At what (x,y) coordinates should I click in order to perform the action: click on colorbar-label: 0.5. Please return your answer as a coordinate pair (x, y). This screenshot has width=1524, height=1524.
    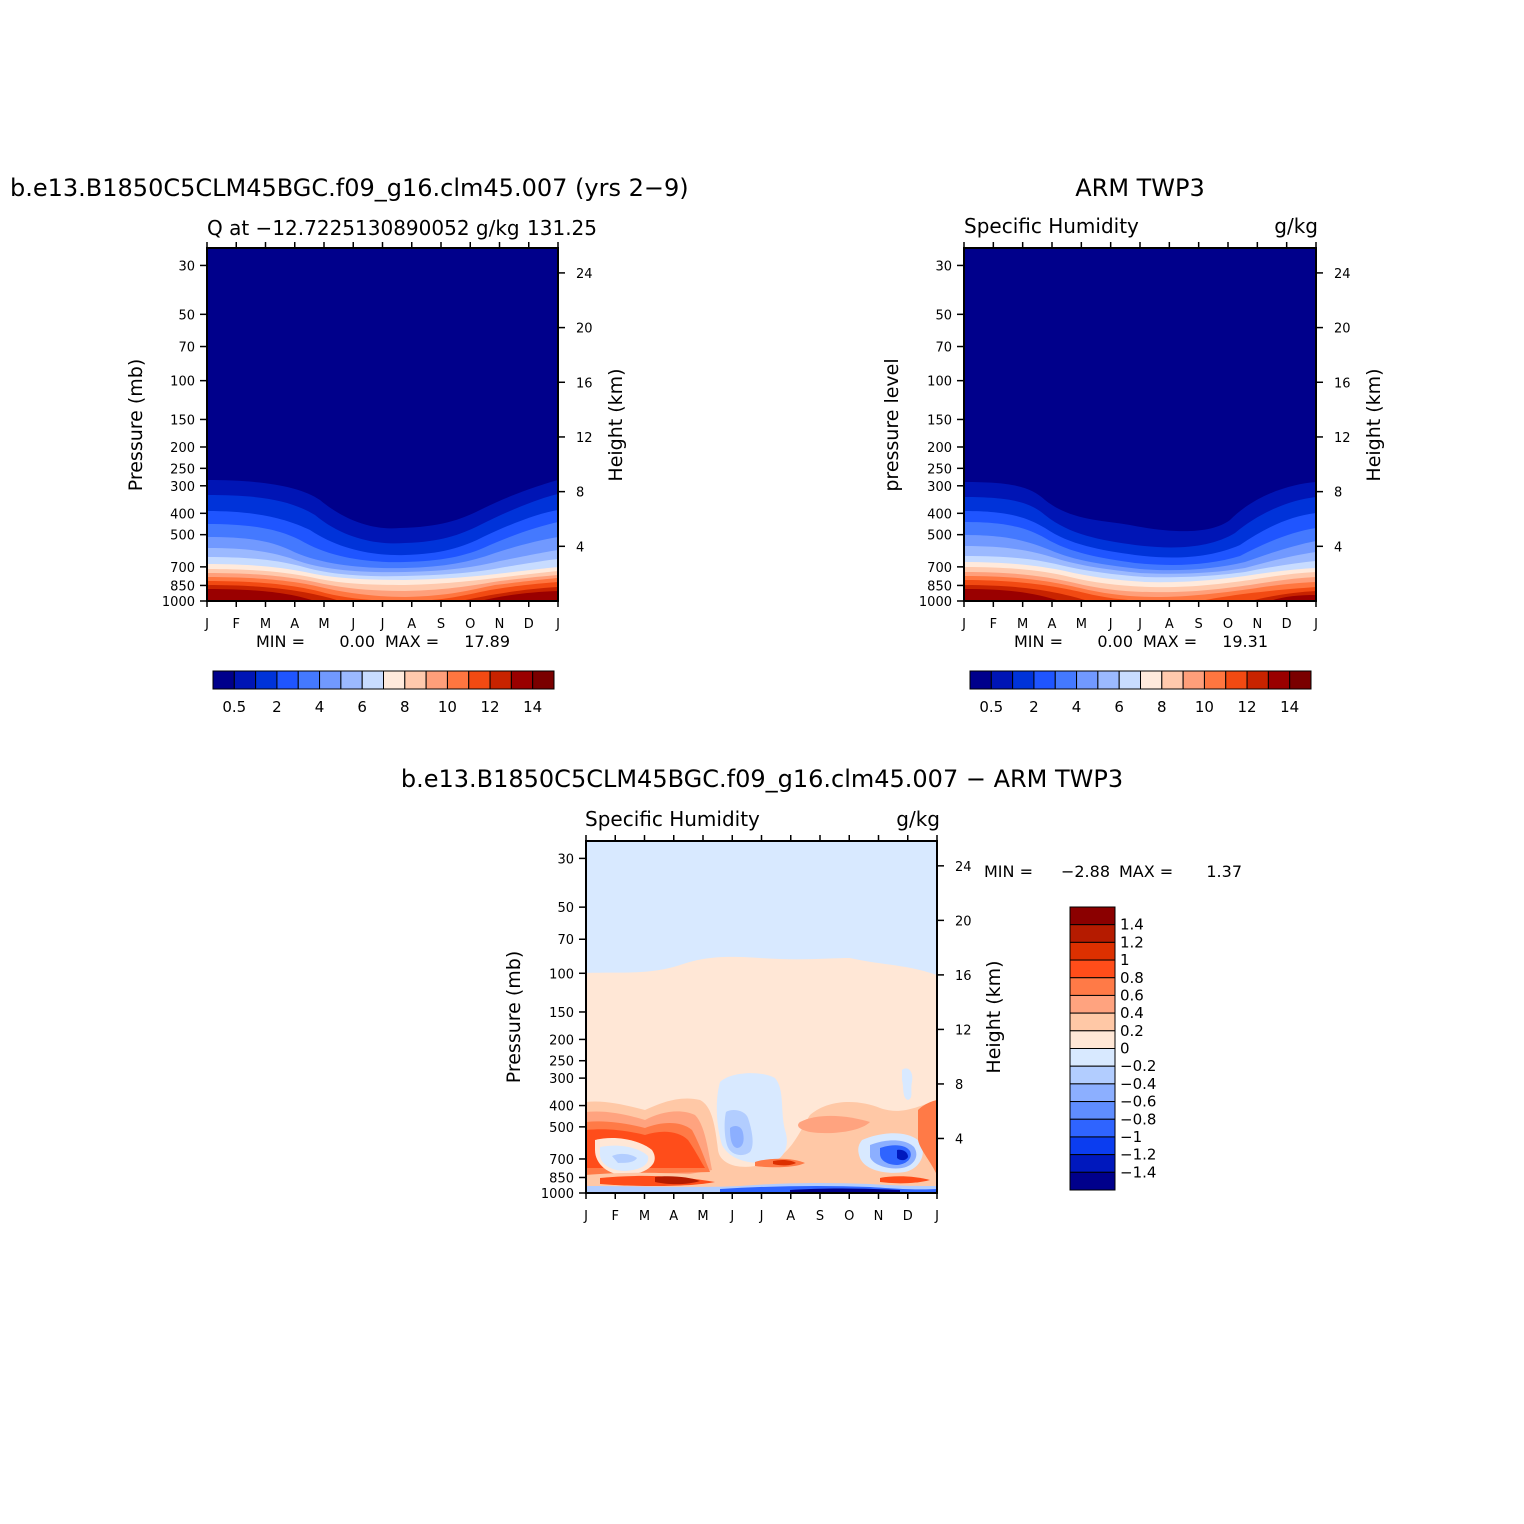
    Looking at the image, I should click on (991, 707).